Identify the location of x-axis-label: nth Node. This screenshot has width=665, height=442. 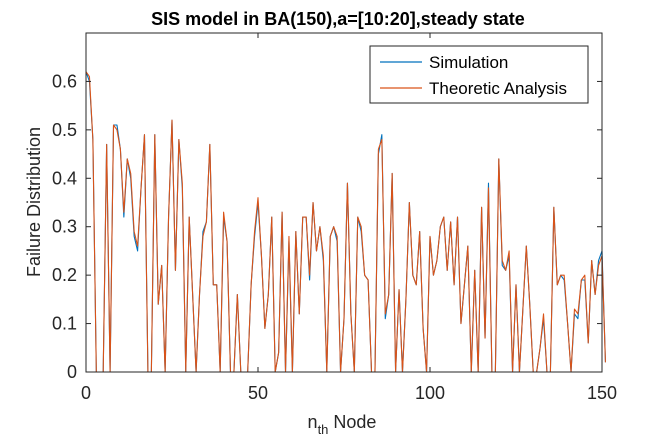
(342, 424).